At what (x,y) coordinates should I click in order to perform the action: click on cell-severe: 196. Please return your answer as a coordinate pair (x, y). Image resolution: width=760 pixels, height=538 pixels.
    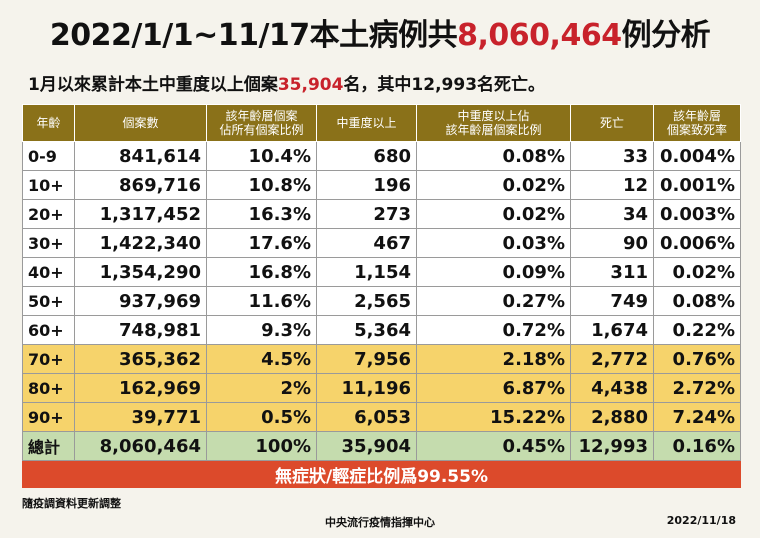
    Looking at the image, I should click on (366, 185).